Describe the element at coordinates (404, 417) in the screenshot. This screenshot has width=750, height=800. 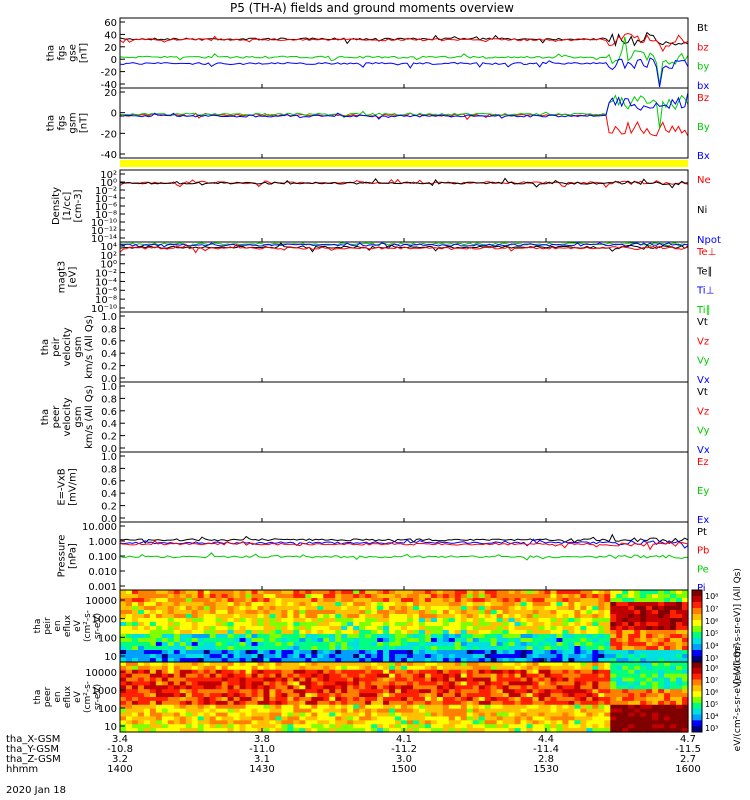
I see `panel-frame` at that location.